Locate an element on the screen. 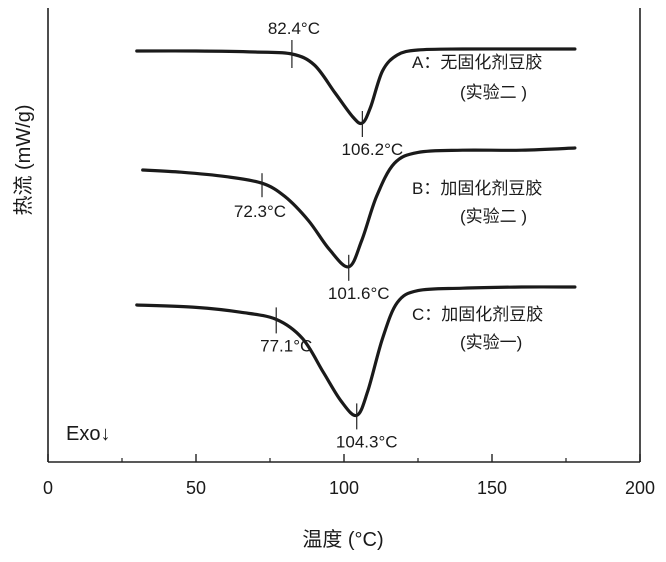 The image size is (666, 562). x-tick-label: 200 is located at coordinates (640, 488).